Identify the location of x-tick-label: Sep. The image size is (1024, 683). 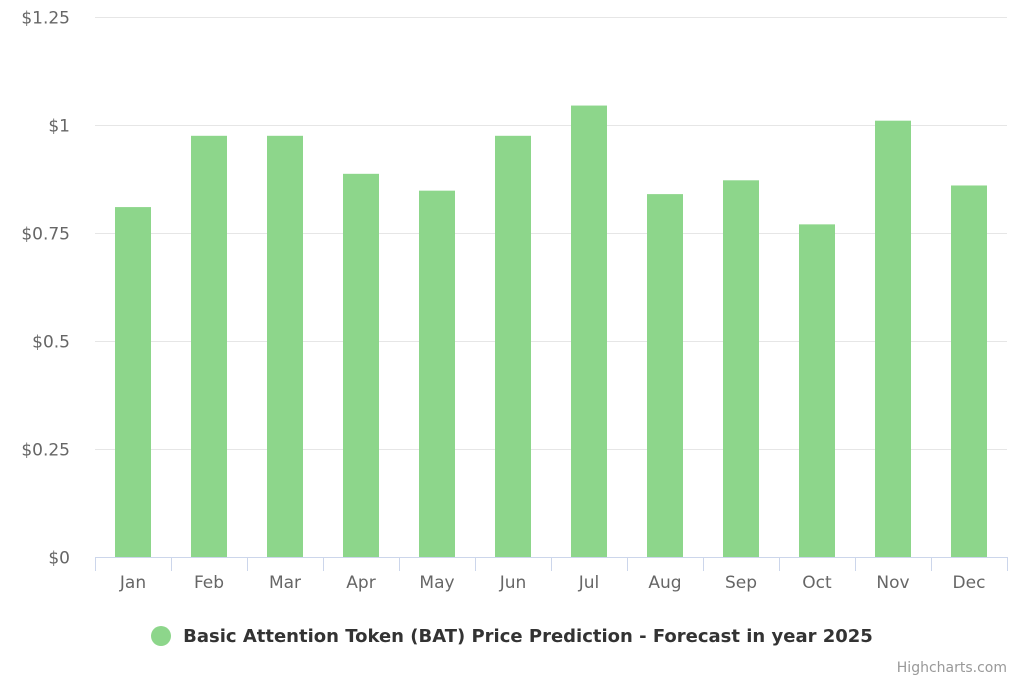
(741, 583).